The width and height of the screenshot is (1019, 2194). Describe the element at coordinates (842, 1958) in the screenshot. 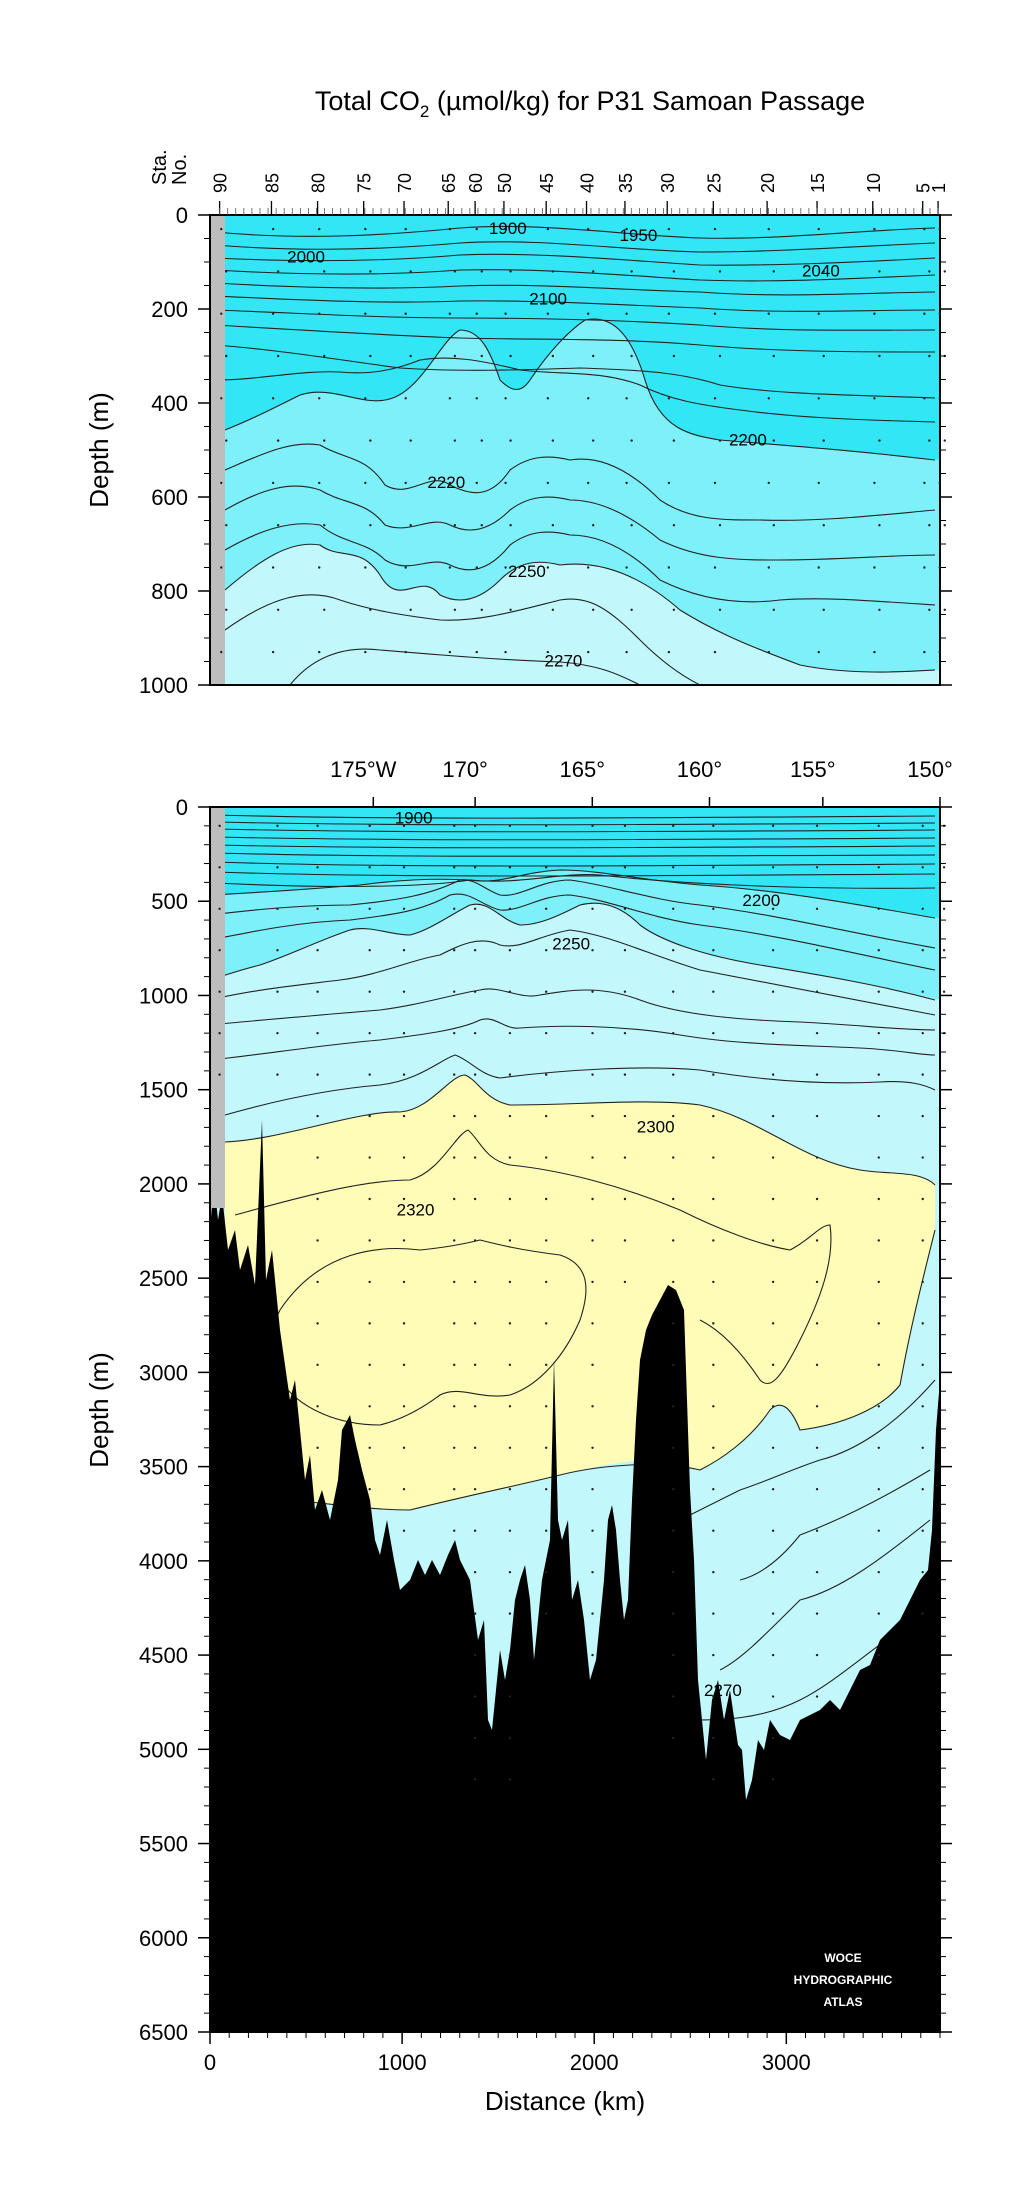

I see `watermark-line: WOCE` at that location.